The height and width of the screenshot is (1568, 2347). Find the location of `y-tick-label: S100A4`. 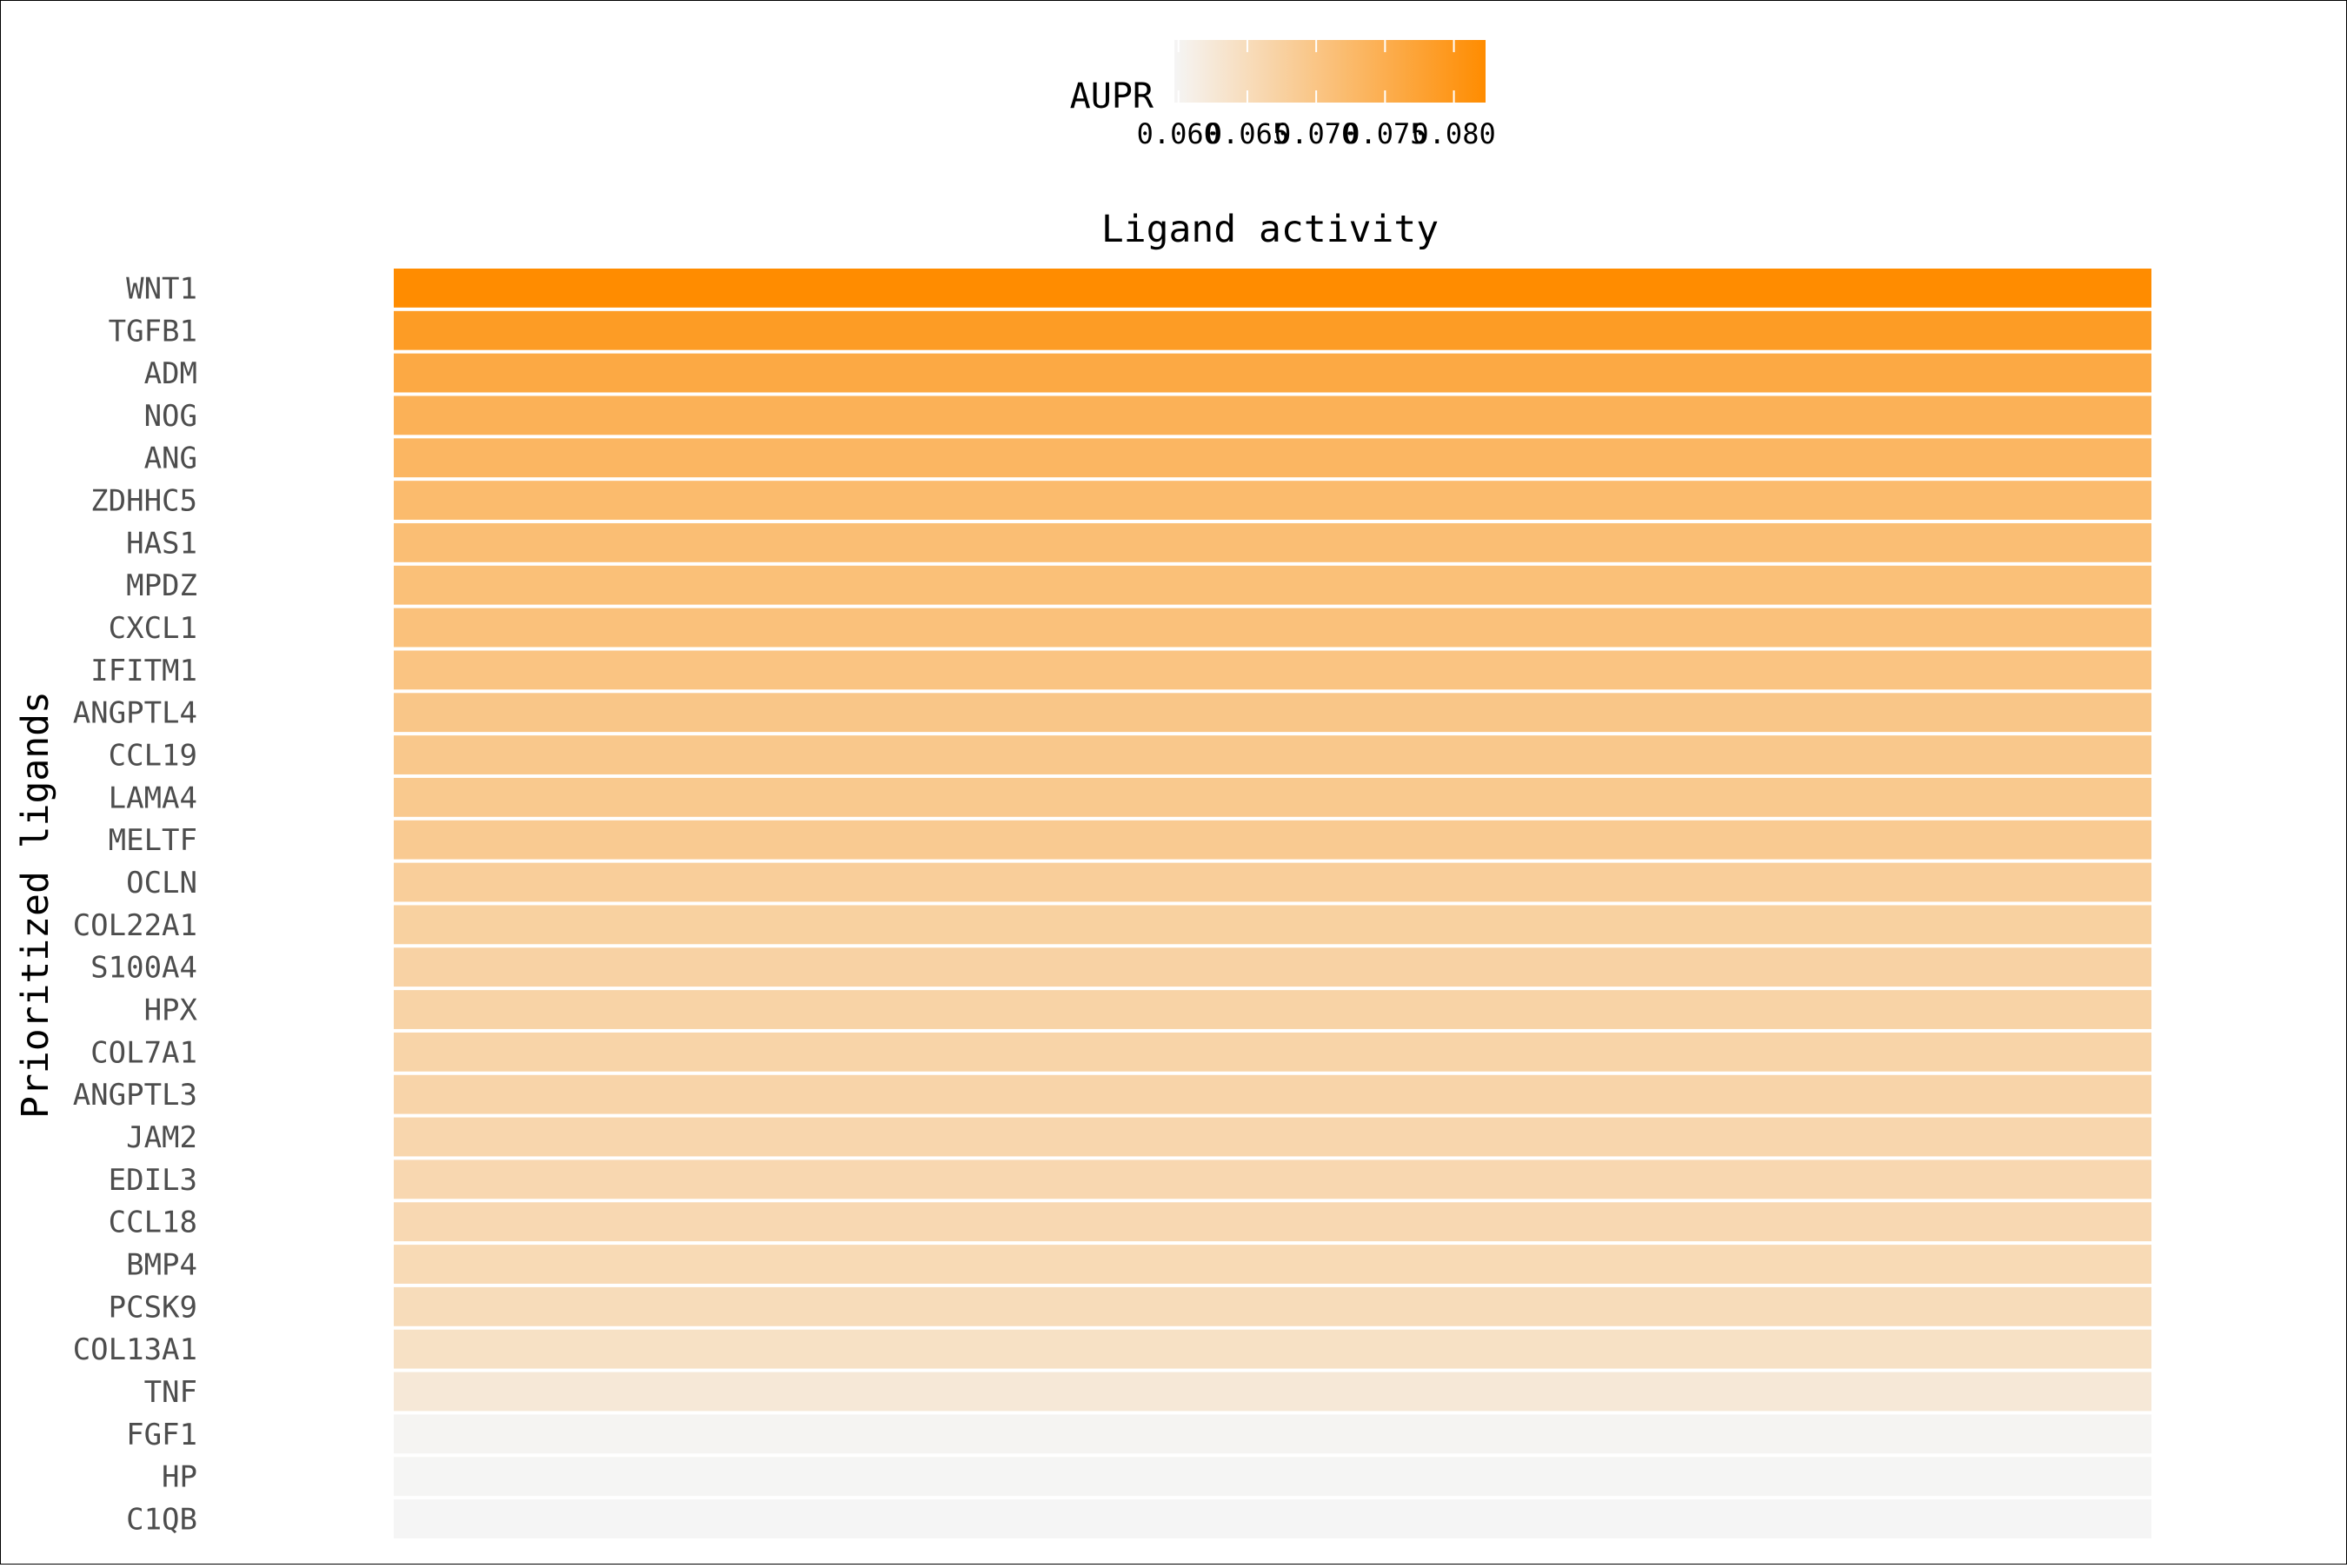

y-tick-label: S100A4 is located at coordinates (143, 968).